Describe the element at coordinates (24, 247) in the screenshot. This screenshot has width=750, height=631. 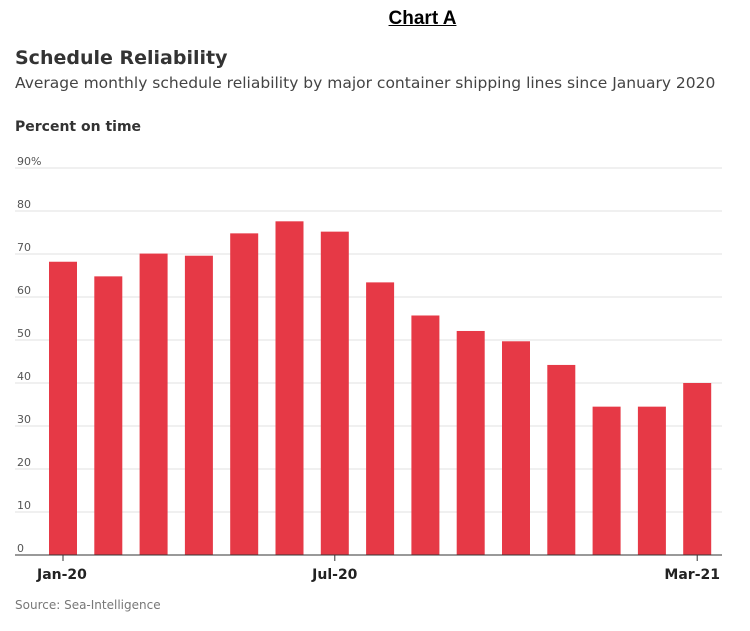
I see `y-tick-label: 70` at that location.